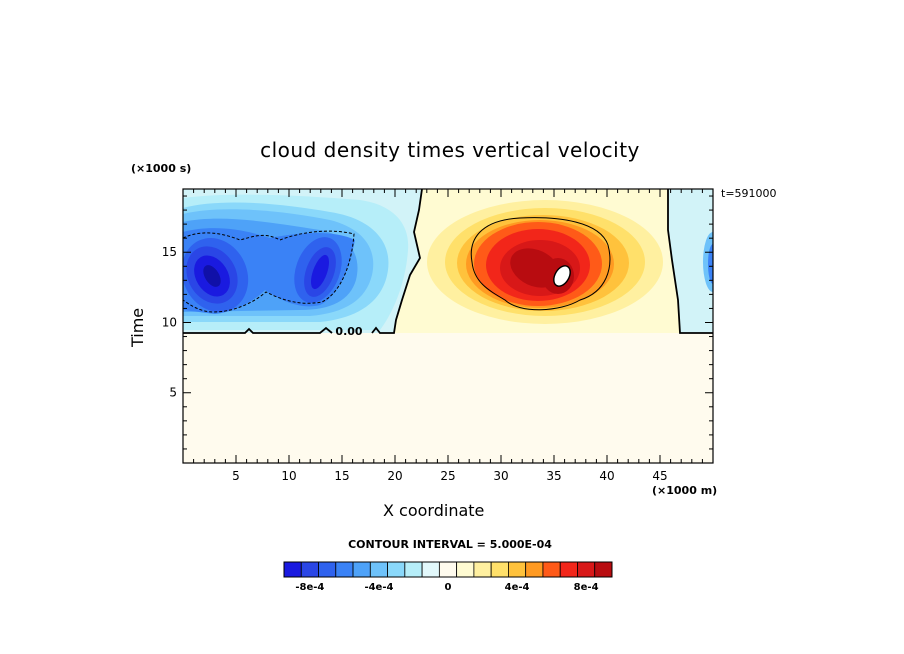  What do you see at coordinates (447, 476) in the screenshot?
I see `x-tick-label: 25` at bounding box center [447, 476].